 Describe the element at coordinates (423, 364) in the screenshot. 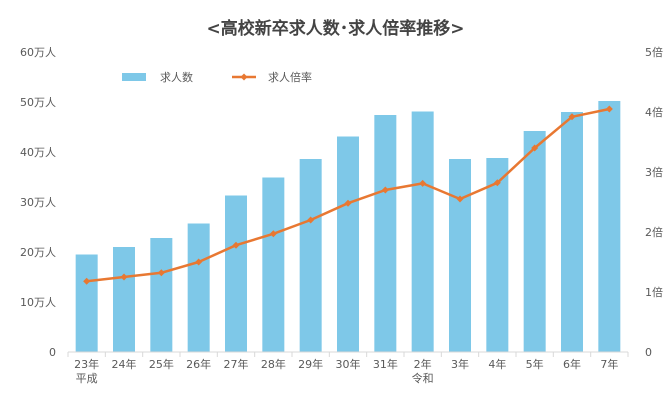

I see `x-axis-tick-label: 2年` at that location.